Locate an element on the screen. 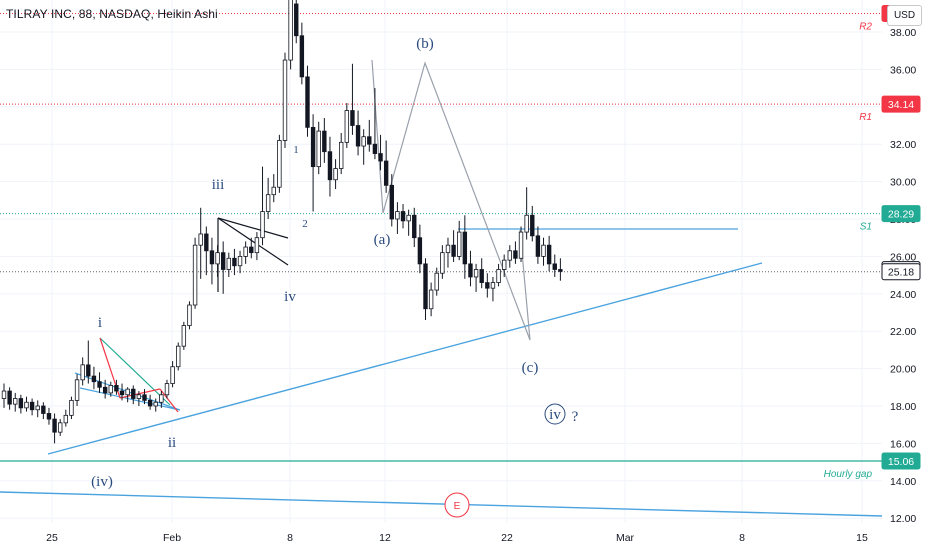  price-marker-label-5: 15.06 is located at coordinates (901, 462).